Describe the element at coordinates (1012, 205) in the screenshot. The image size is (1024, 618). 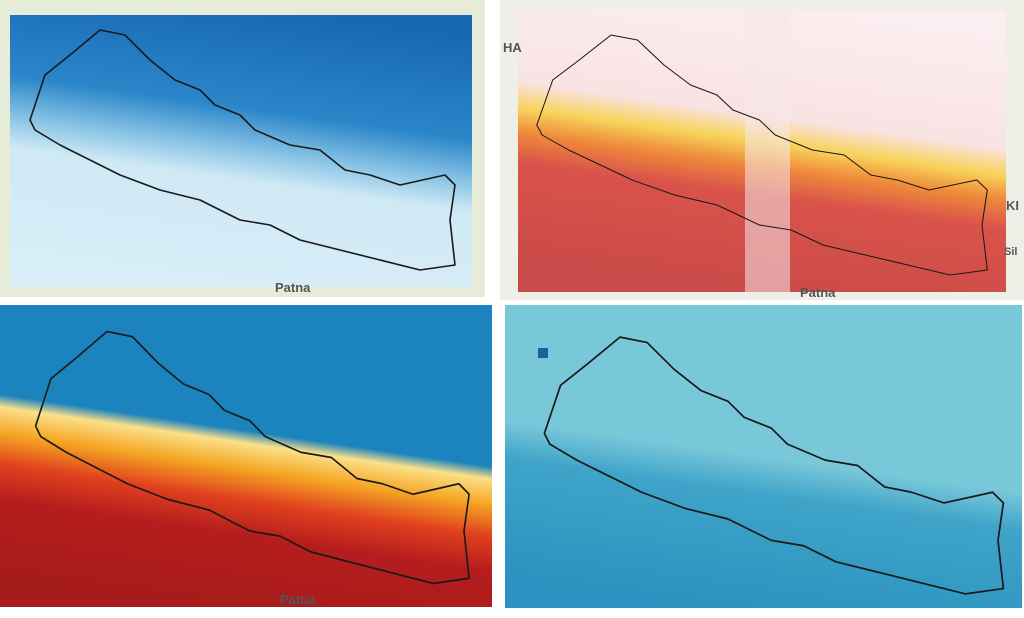
I see `place-label: KI` at that location.